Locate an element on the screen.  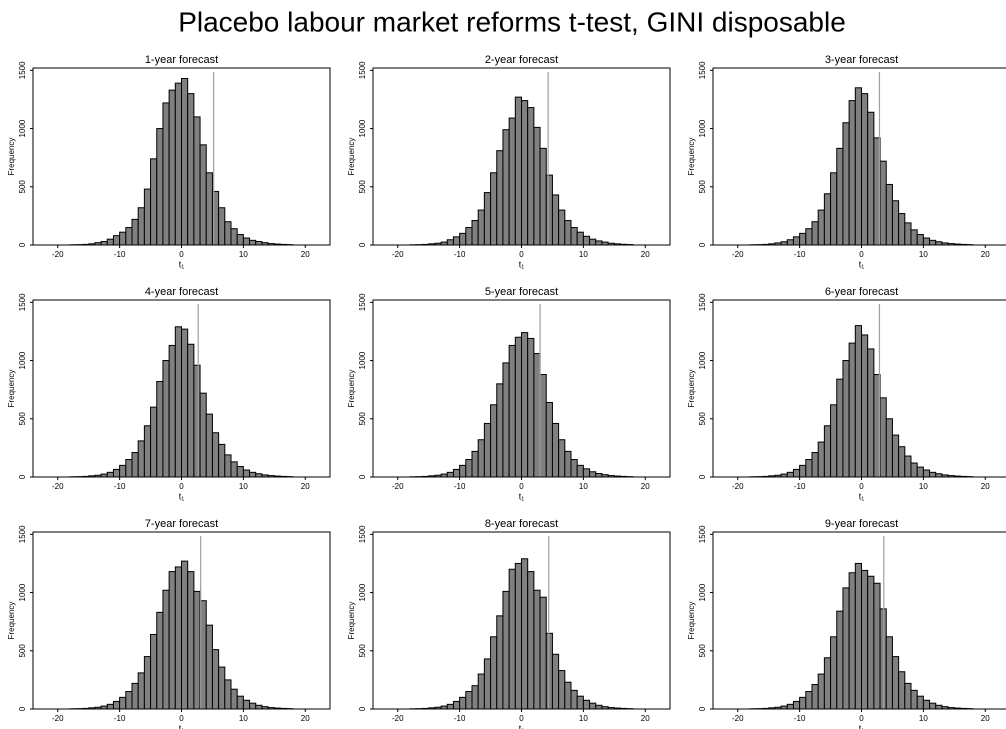
panel-title: 6-year forecast is located at coordinates (861, 292).